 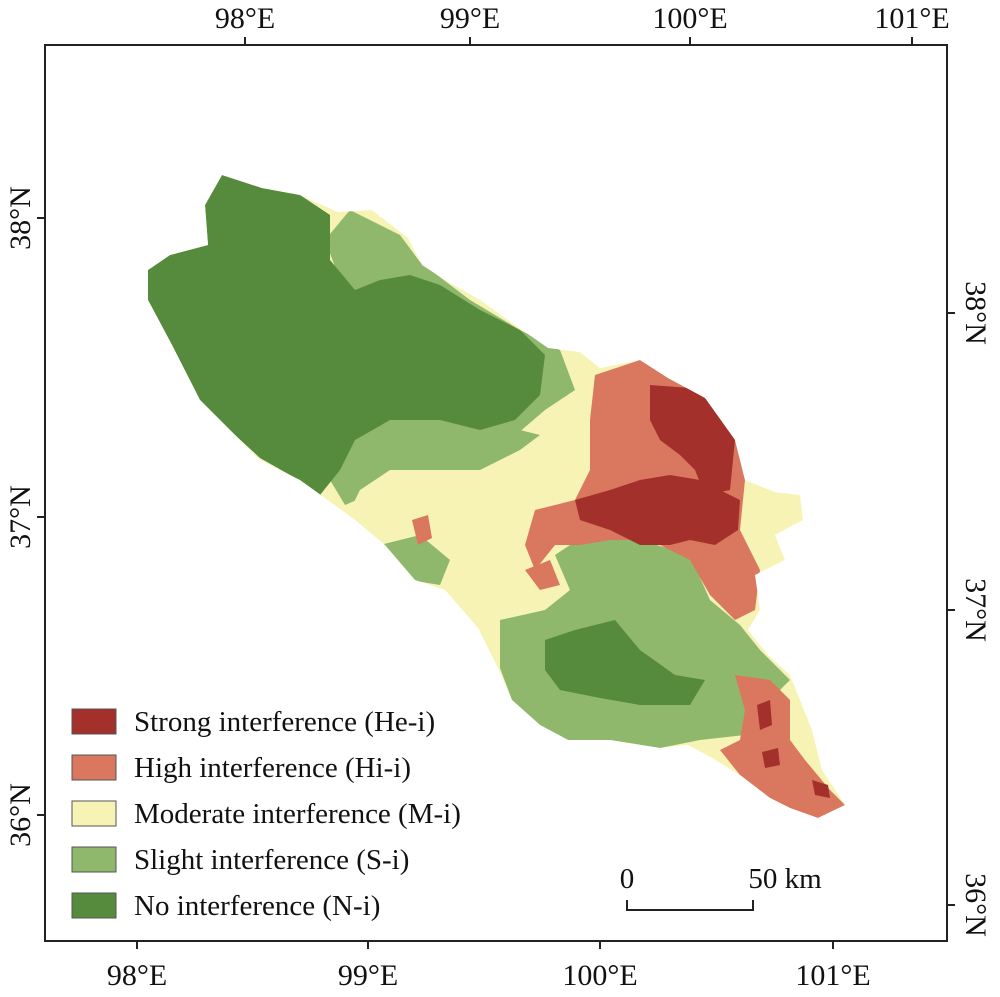 I want to click on legend-swatch-high, so click(x=94, y=767).